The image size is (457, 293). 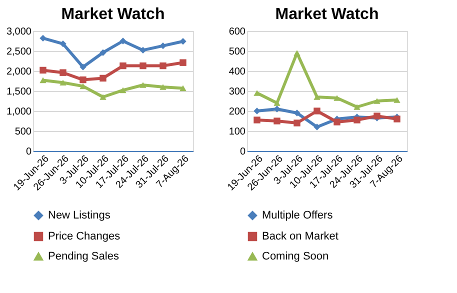 I want to click on legend-label: Coming Soon, so click(x=295, y=256).